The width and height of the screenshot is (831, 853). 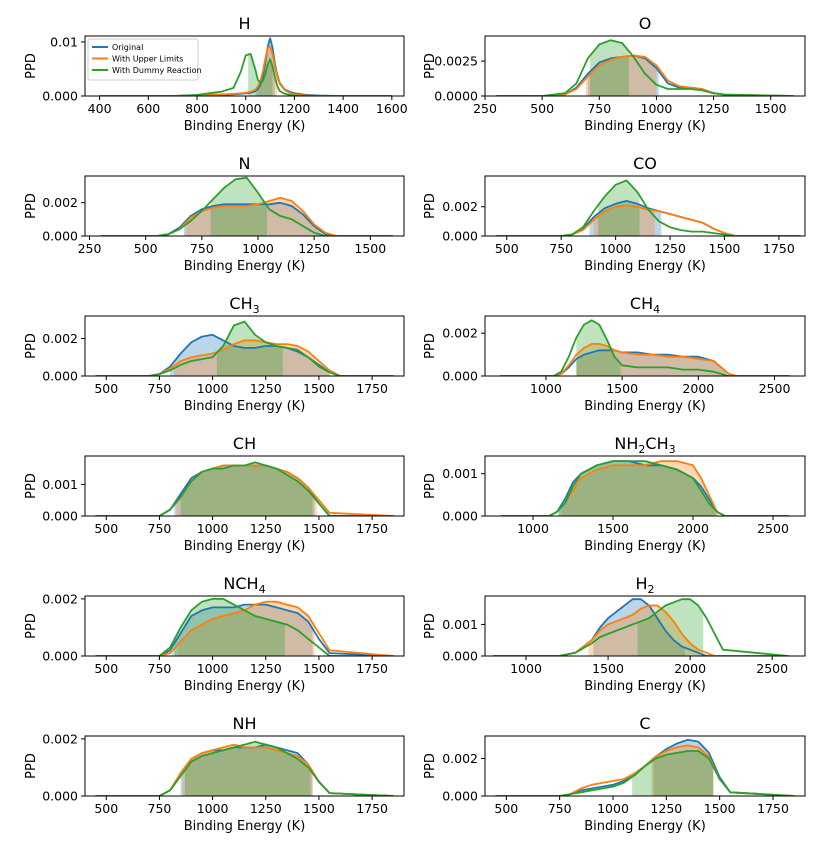 I want to click on y-tick-label: 0.0025, so click(x=456, y=61).